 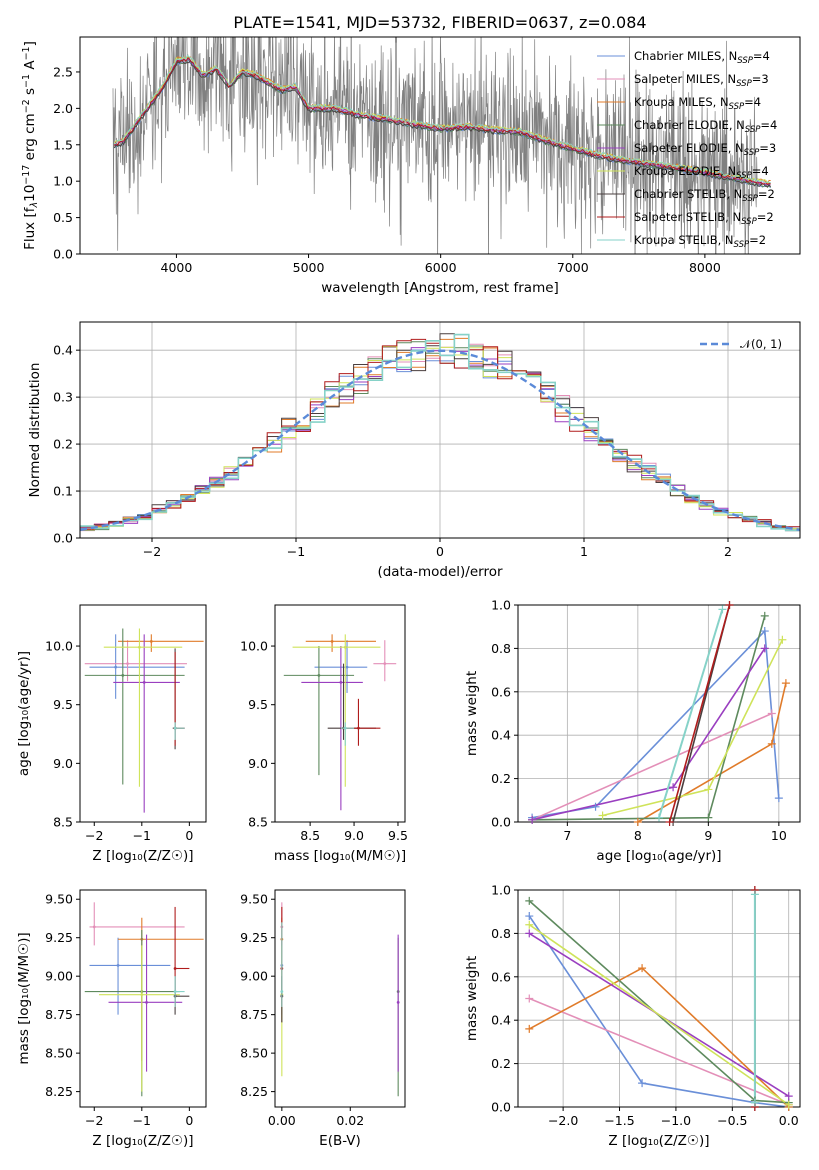 What do you see at coordinates (35, 430) in the screenshot?
I see `residuals-ylabel: Normed distribution` at bounding box center [35, 430].